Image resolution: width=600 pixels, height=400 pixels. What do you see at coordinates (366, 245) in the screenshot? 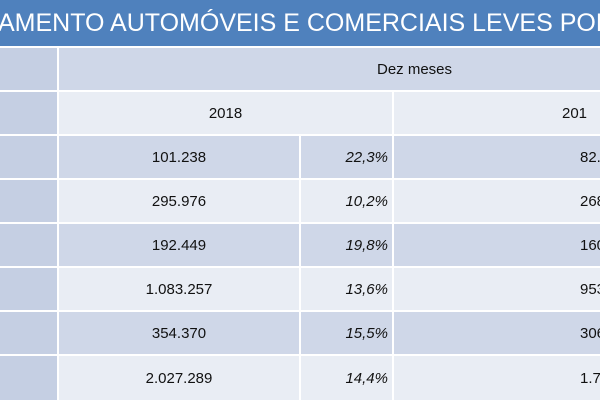
I see `pct-2018: 19,8%` at bounding box center [366, 245].